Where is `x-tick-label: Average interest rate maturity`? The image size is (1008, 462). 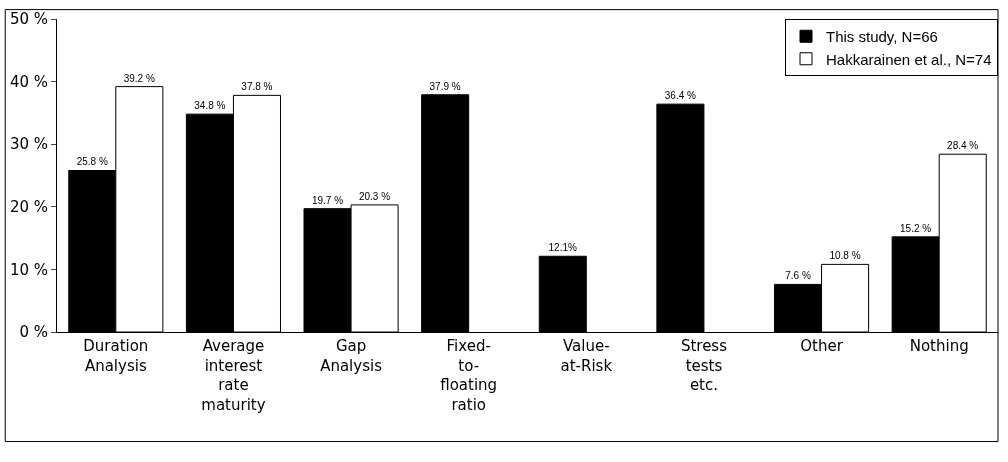 x-tick-label: Average interest rate maturity is located at coordinates (233, 375).